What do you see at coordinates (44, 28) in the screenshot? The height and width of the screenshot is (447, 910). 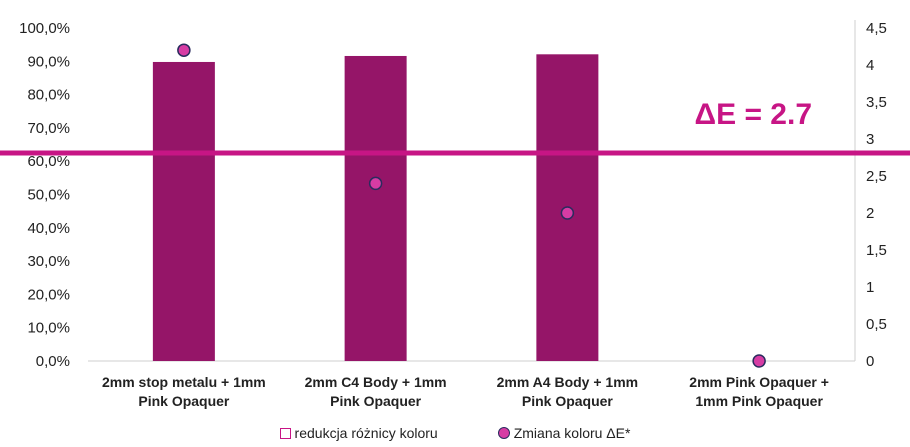 I see `left-axis-tick: 100,0%` at bounding box center [44, 28].